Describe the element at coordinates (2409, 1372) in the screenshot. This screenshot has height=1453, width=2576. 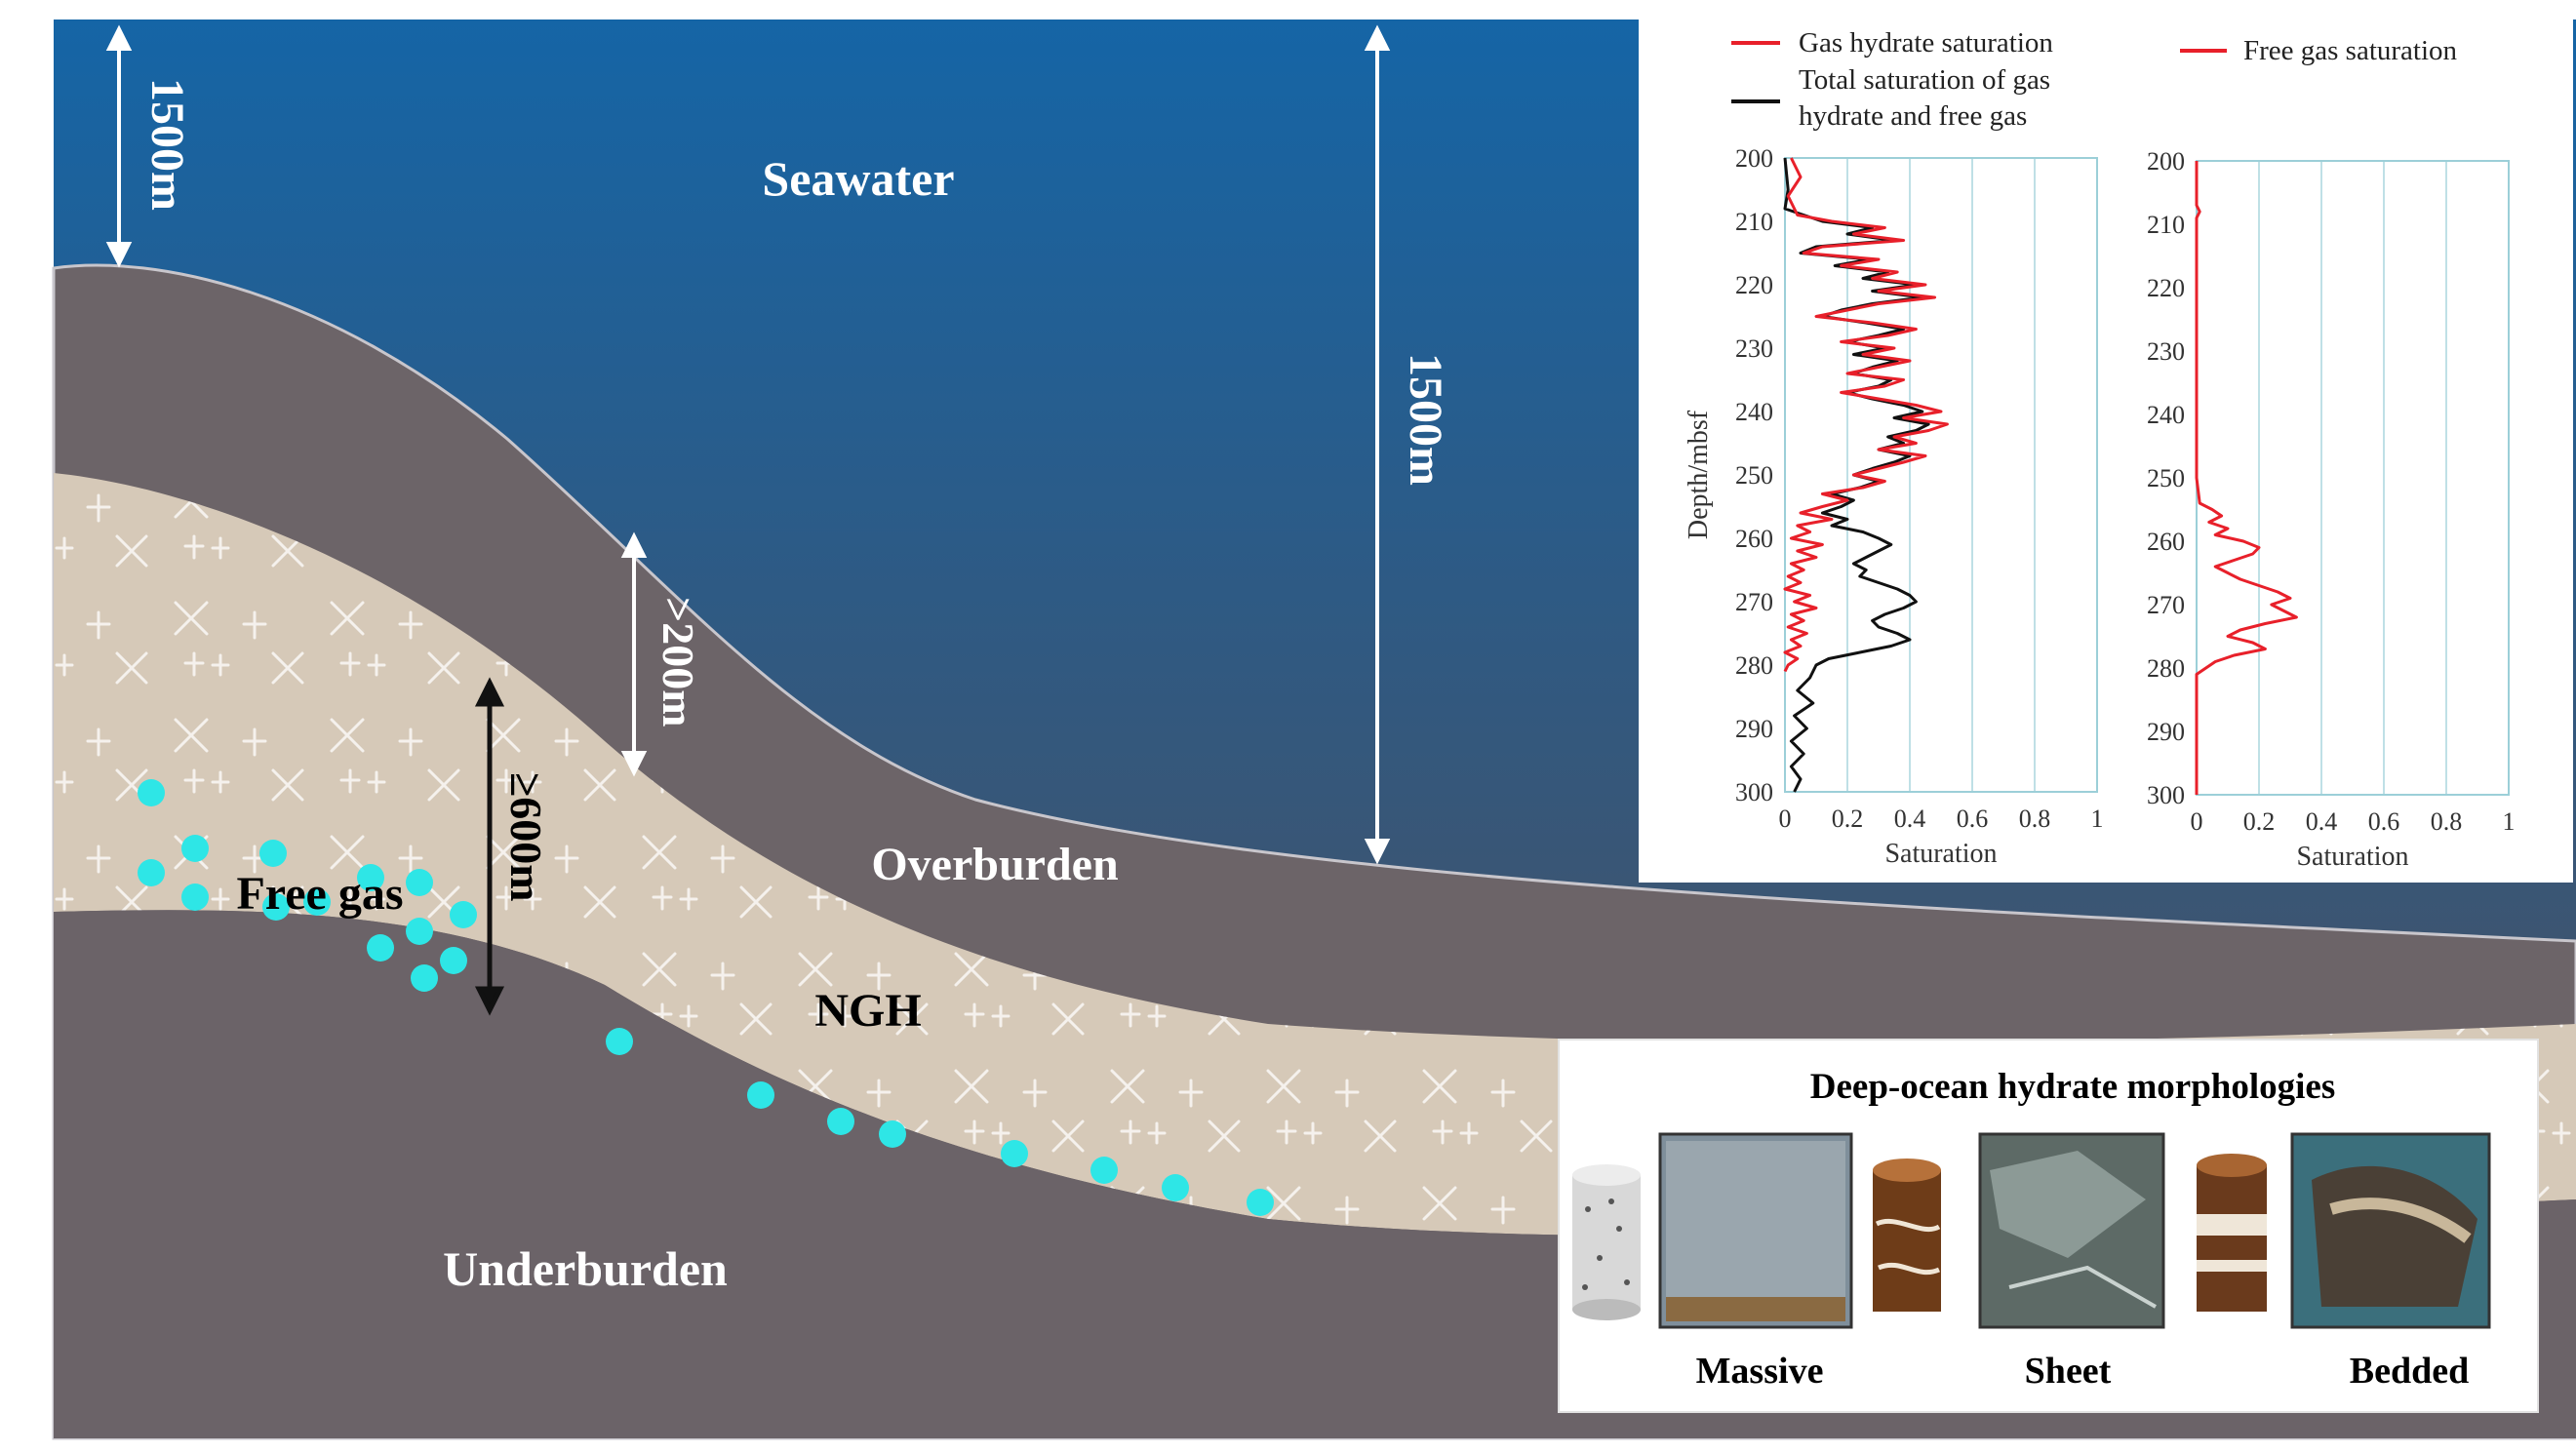
I see `morphology-label-bedded: Bedded` at that location.